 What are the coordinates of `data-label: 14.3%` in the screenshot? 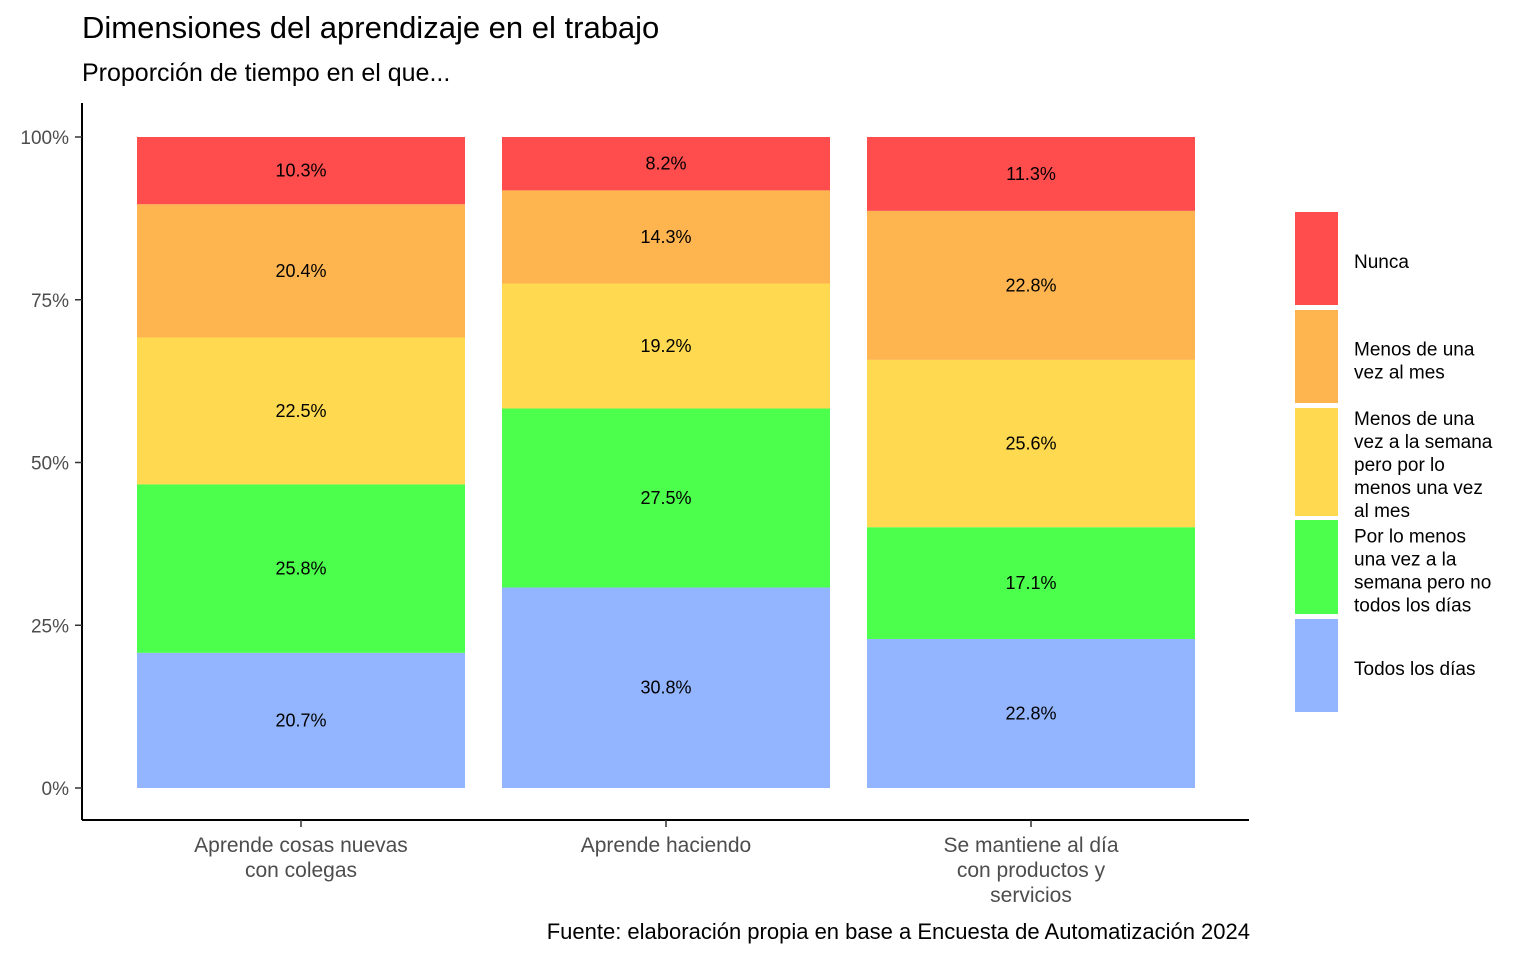 It's located at (665, 237).